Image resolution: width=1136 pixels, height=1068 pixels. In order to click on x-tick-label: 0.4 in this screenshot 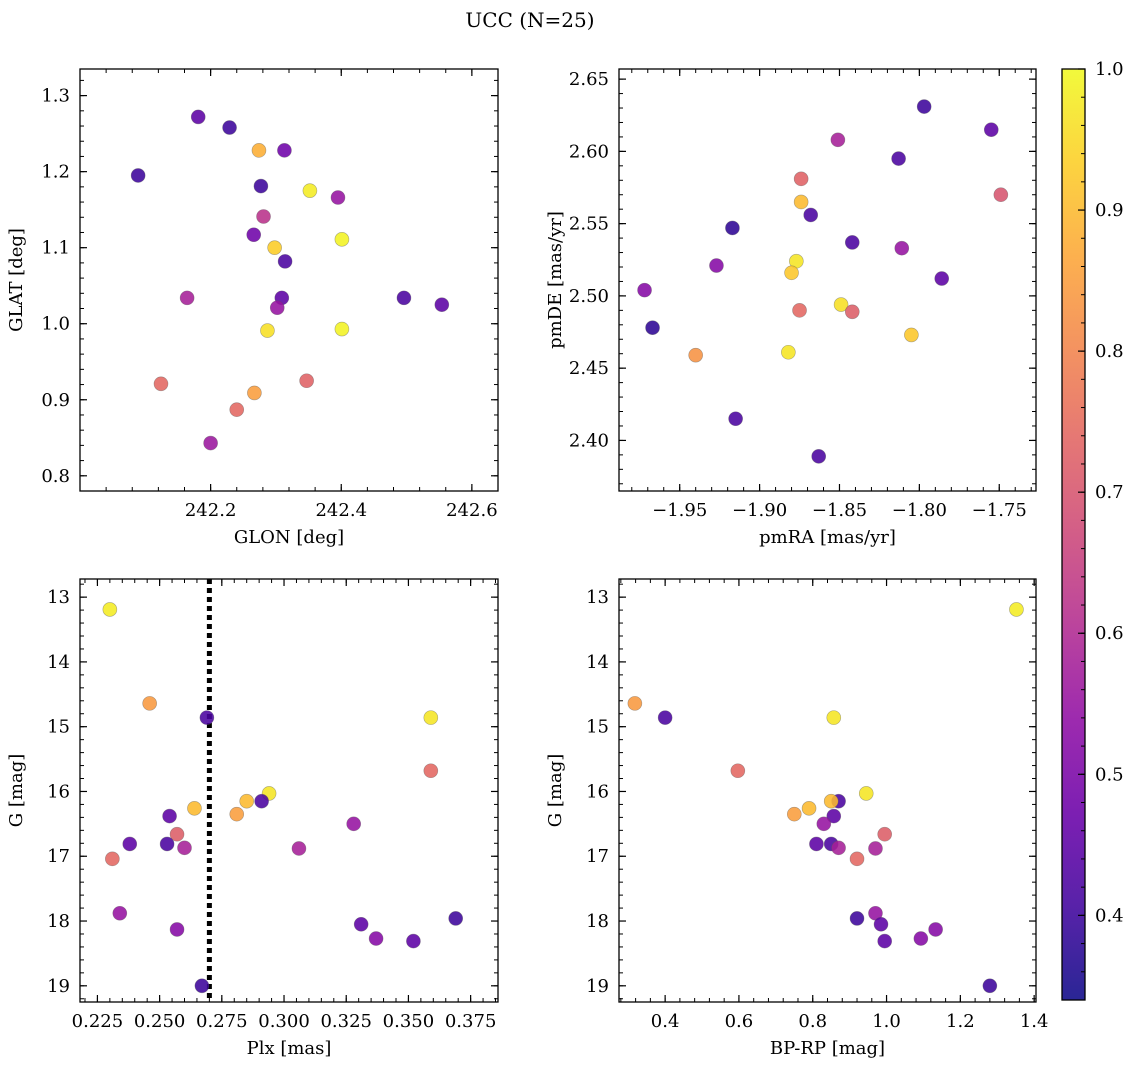, I will do `click(665, 1021)`.